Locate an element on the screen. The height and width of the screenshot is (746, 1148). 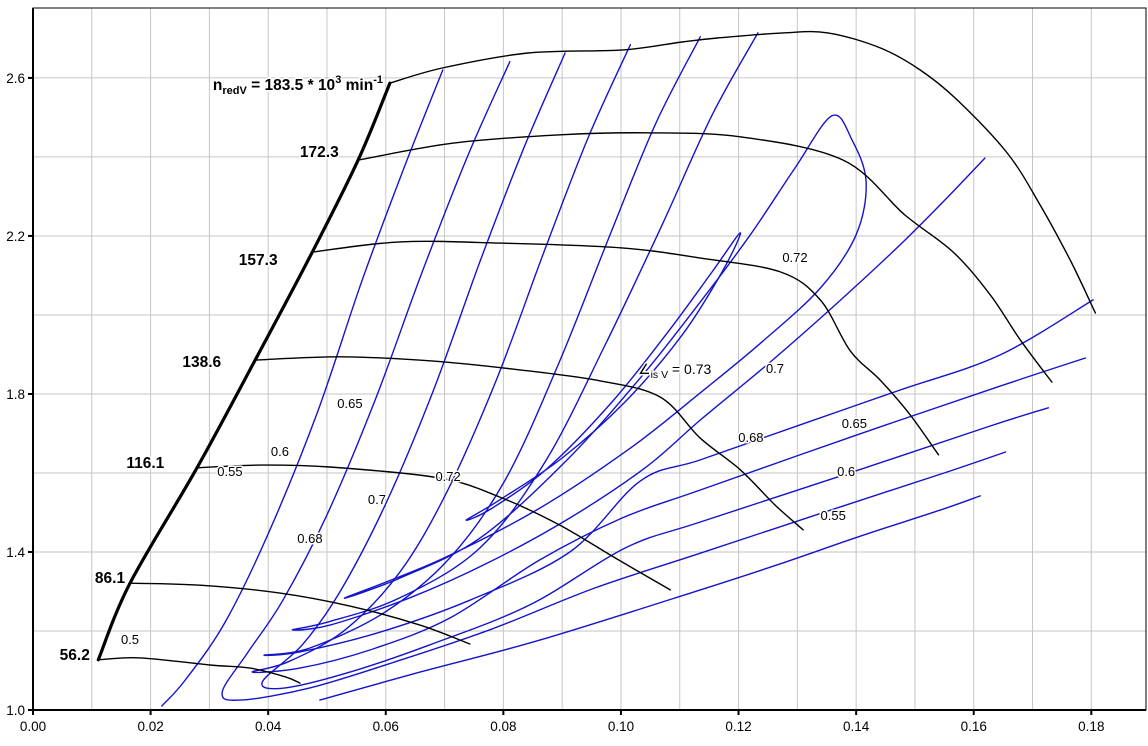
x-tick-label: 0.18 is located at coordinates (1091, 726).